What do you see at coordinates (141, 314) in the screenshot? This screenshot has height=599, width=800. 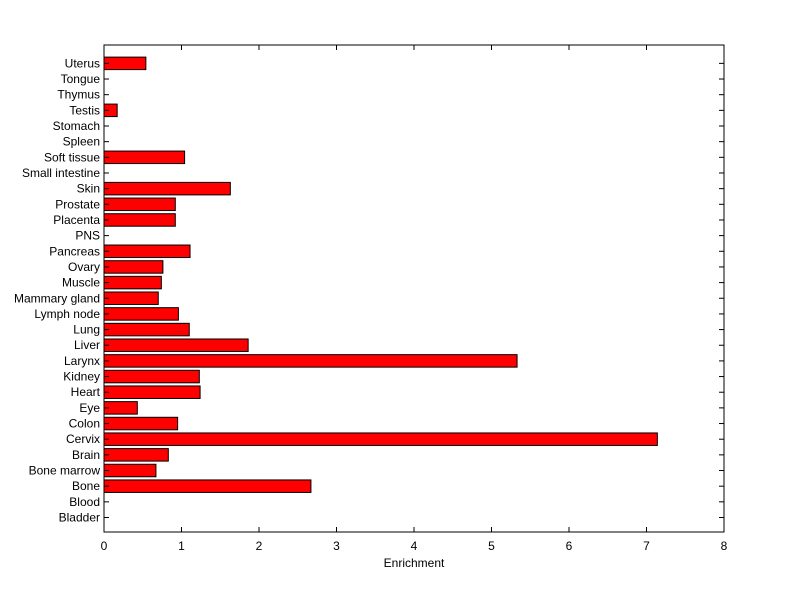 I see `bar-lymph-node` at bounding box center [141, 314].